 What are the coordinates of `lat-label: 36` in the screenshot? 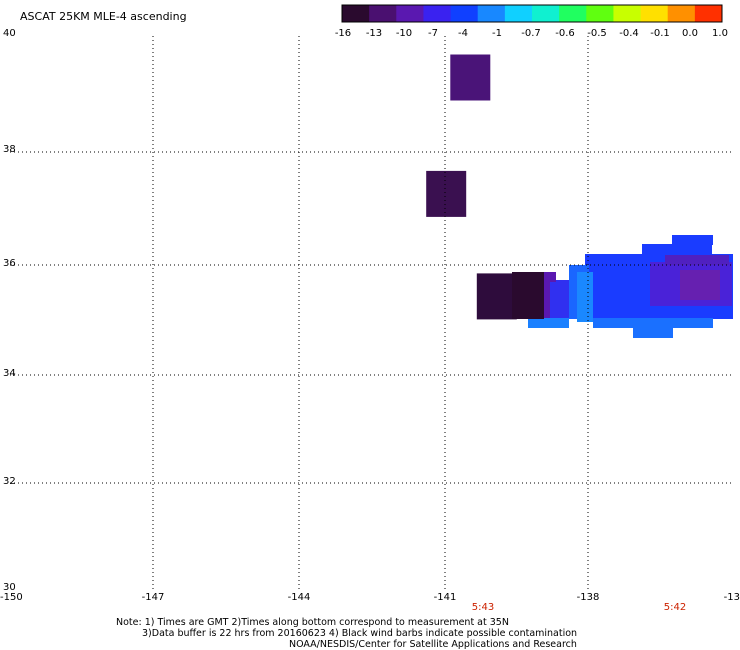 It's located at (9, 263).